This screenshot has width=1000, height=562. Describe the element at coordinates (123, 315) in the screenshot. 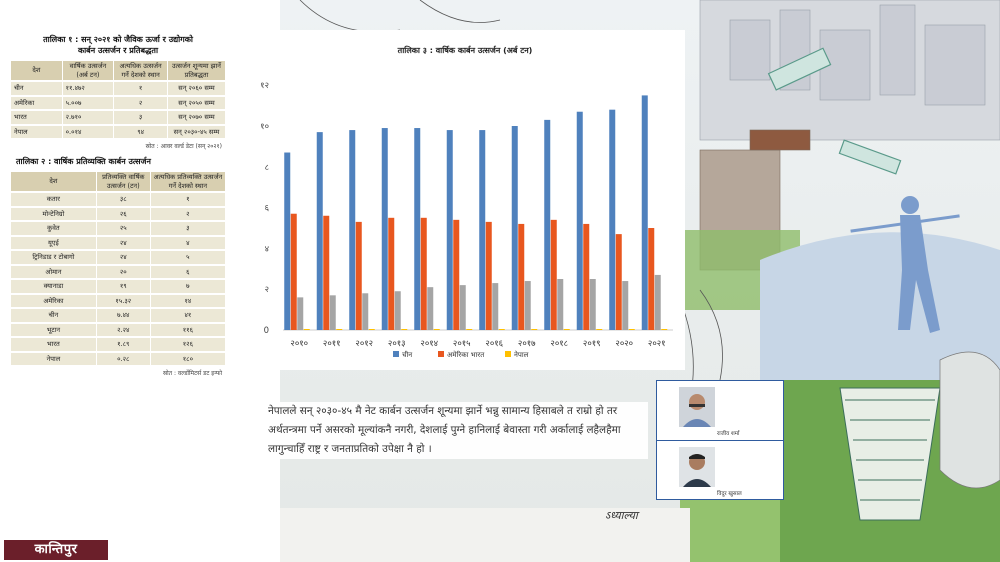

I see `table-cell: ७.४४` at that location.